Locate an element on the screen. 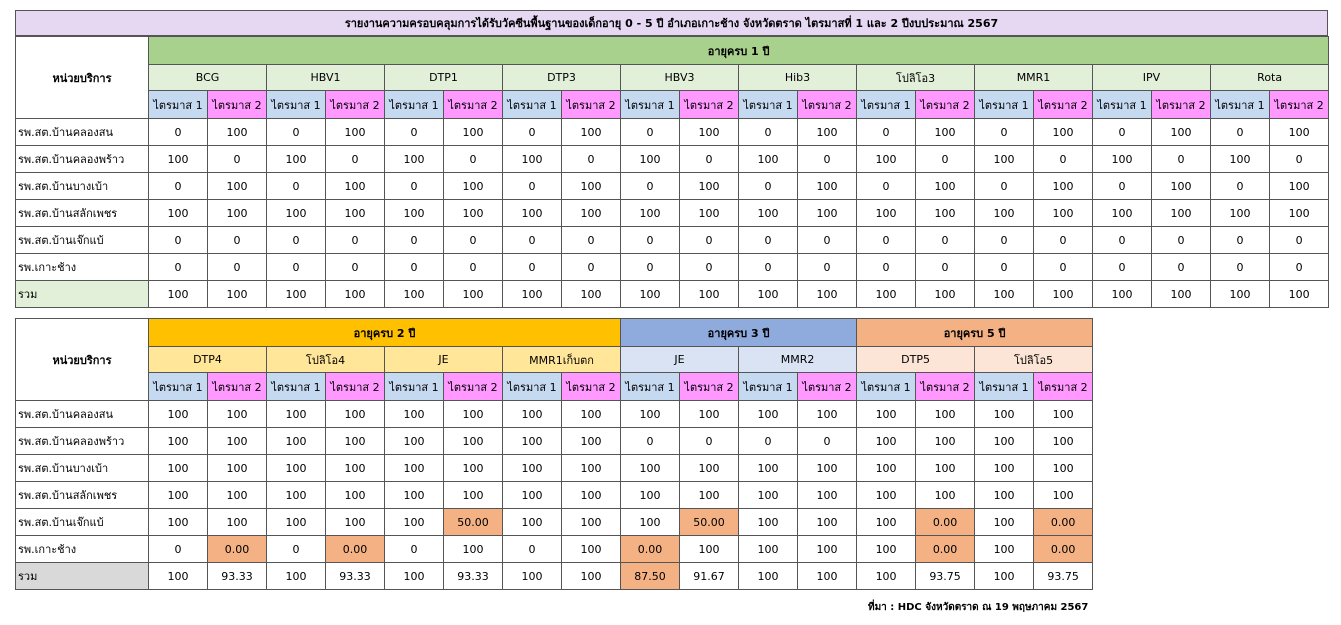  vaccine-header: โปลิโอ5 is located at coordinates (1034, 359).